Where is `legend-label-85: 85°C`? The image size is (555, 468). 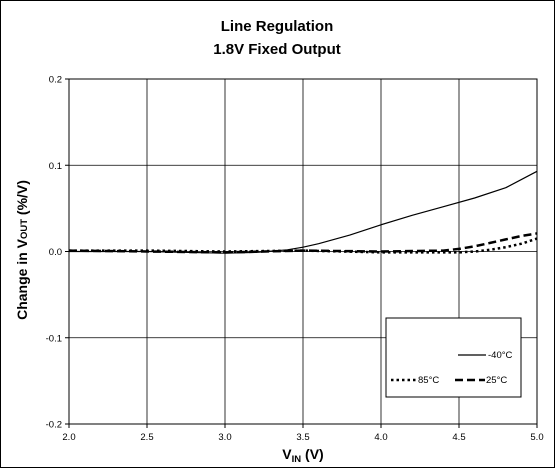
legend-label-85: 85°C is located at coordinates (428, 380).